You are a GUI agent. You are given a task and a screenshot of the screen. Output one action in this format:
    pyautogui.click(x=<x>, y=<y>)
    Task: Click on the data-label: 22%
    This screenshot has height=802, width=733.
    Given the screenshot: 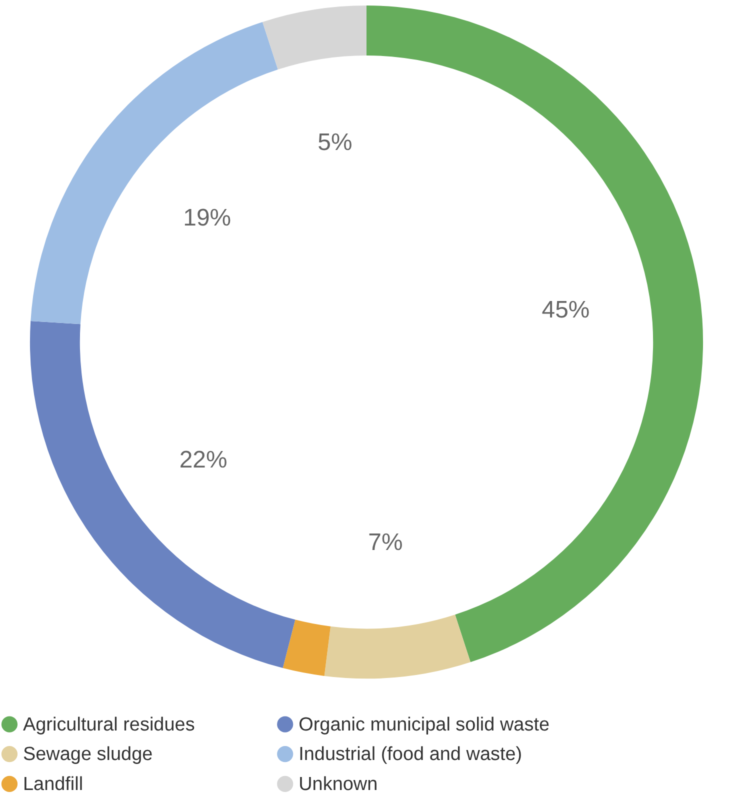 What is the action you would take?
    pyautogui.click(x=203, y=460)
    